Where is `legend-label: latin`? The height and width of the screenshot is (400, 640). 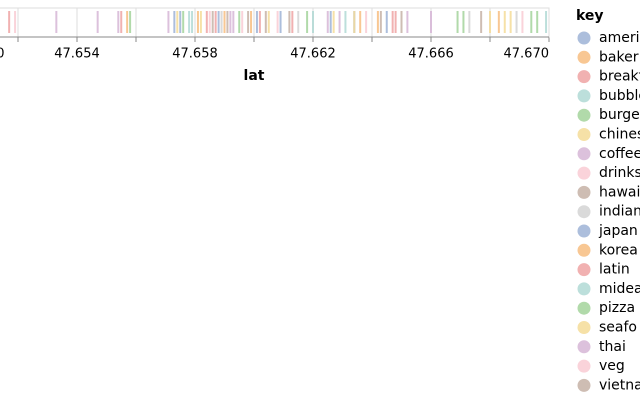
legend-label: latin is located at coordinates (614, 270).